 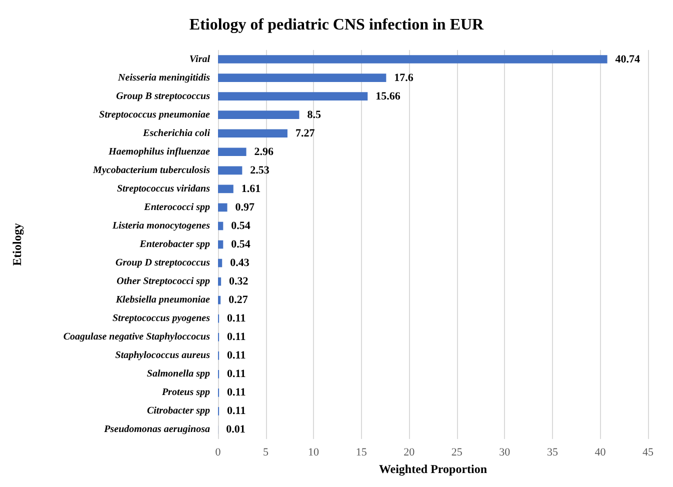 What do you see at coordinates (163, 282) in the screenshot?
I see `y-tick-label: Other Streptococci spp` at bounding box center [163, 282].